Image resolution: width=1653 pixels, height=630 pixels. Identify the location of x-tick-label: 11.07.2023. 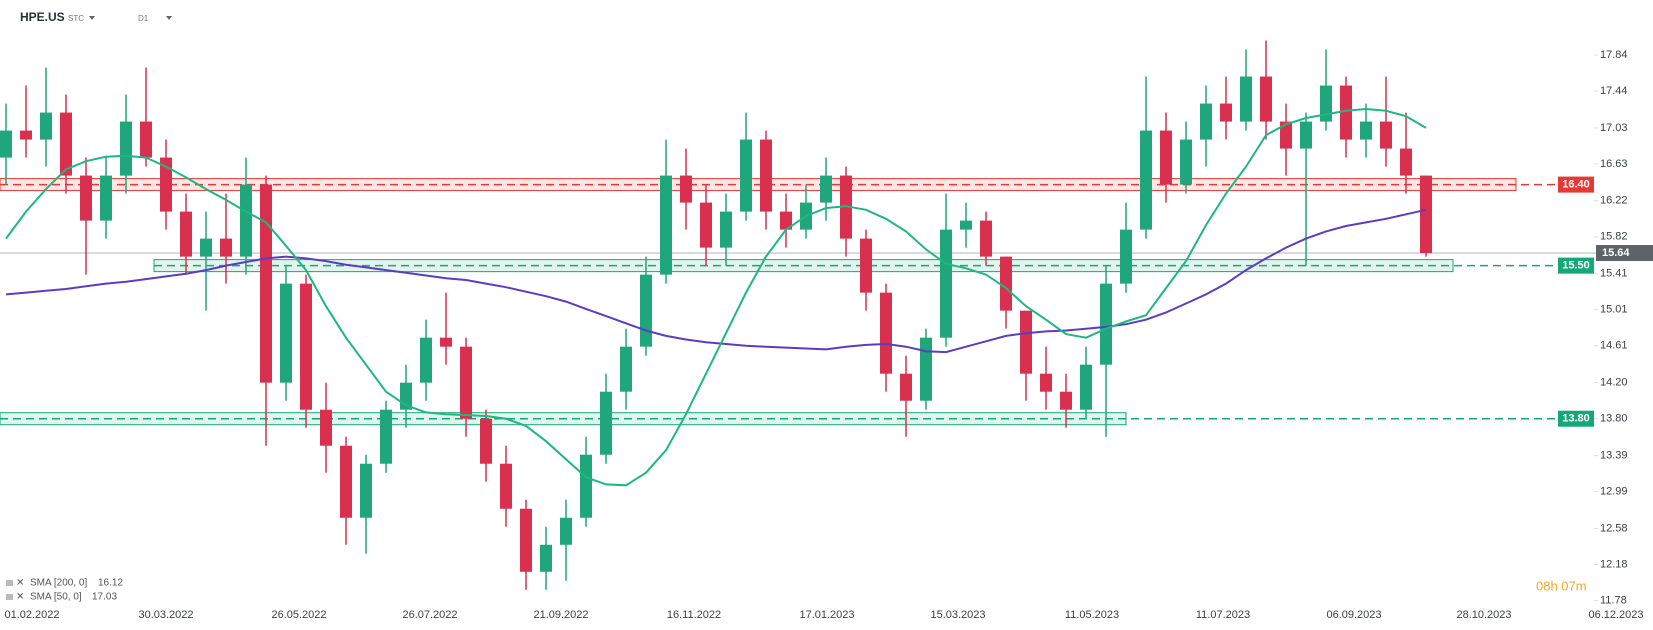
(1223, 615).